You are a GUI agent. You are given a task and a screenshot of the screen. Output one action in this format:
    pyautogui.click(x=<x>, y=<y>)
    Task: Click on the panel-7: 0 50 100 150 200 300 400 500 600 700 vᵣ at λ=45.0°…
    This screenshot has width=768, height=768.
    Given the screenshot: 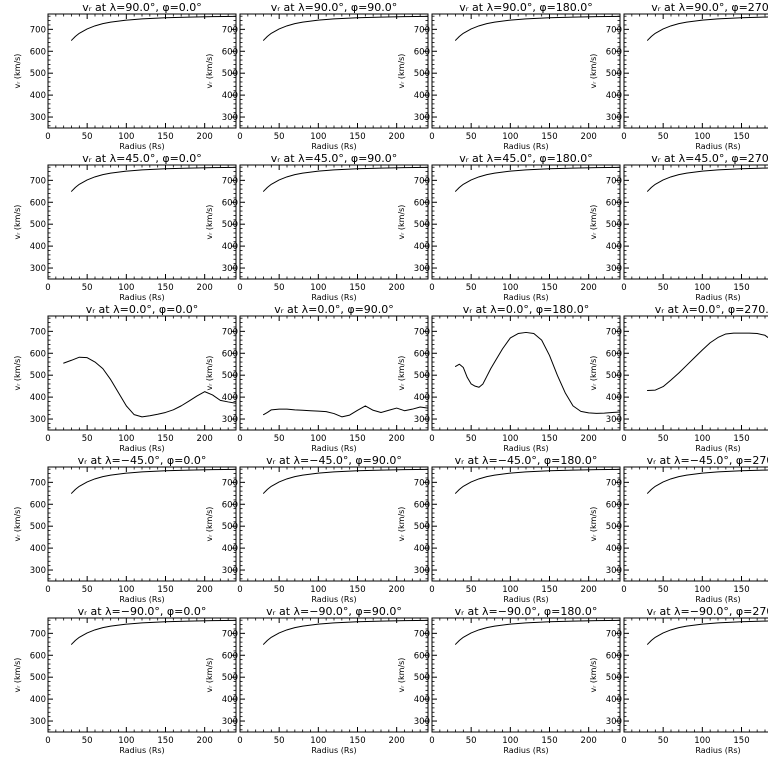 What is the action you would take?
    pyautogui.click(x=509, y=227)
    